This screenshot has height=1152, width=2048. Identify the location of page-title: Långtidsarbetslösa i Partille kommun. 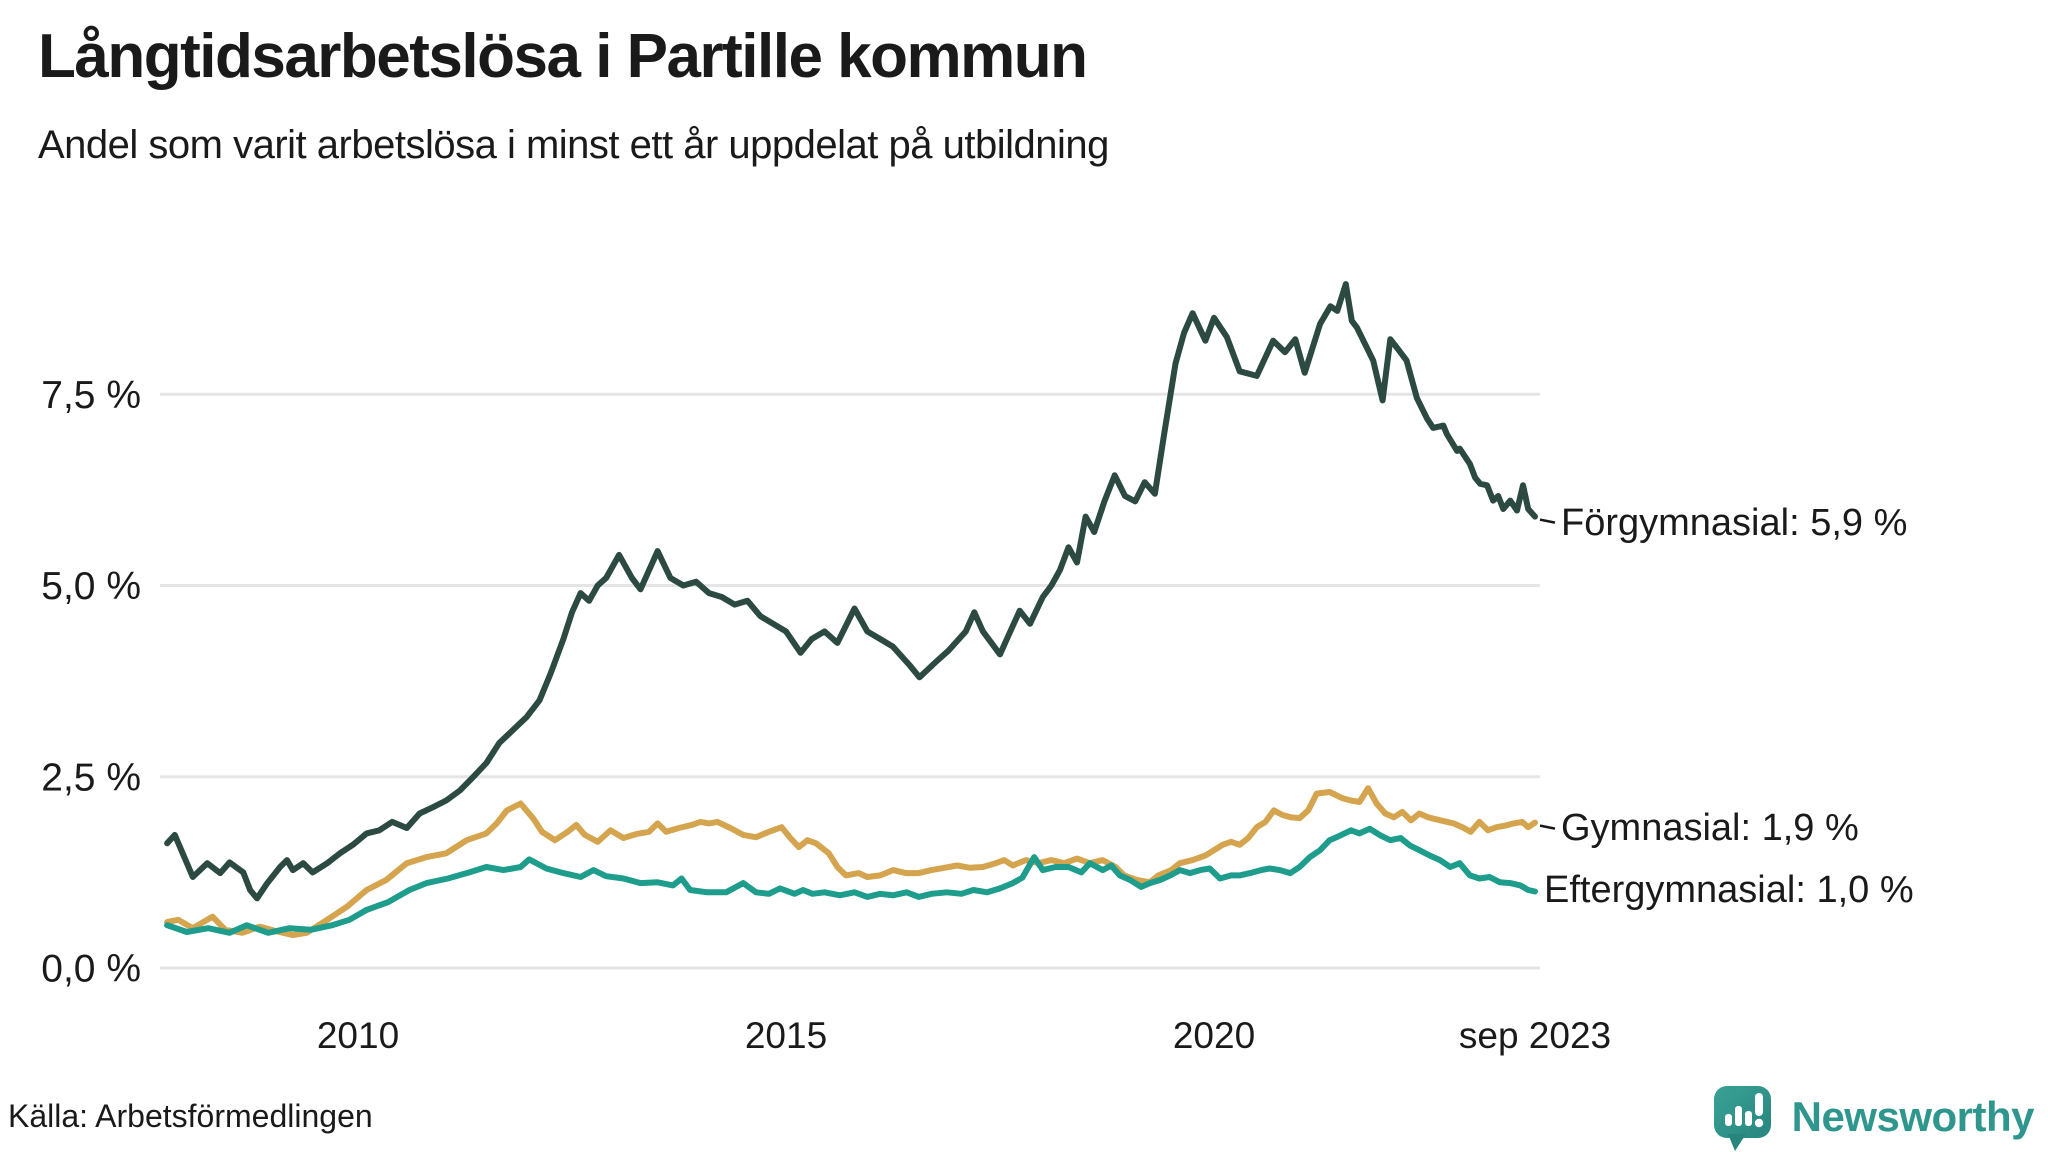
(563, 56).